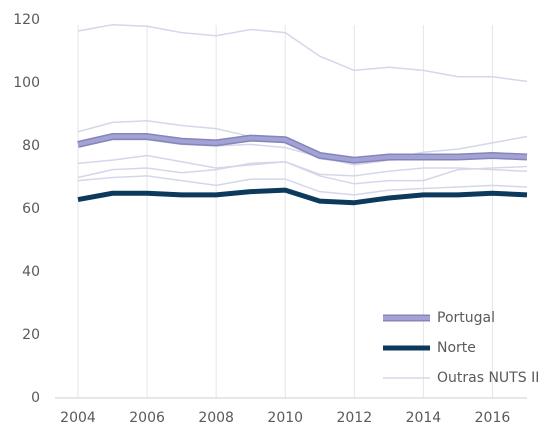 Image resolution: width=543 pixels, height=426 pixels. Describe the element at coordinates (216, 418) in the screenshot. I see `x-tick-label: 2008` at that location.